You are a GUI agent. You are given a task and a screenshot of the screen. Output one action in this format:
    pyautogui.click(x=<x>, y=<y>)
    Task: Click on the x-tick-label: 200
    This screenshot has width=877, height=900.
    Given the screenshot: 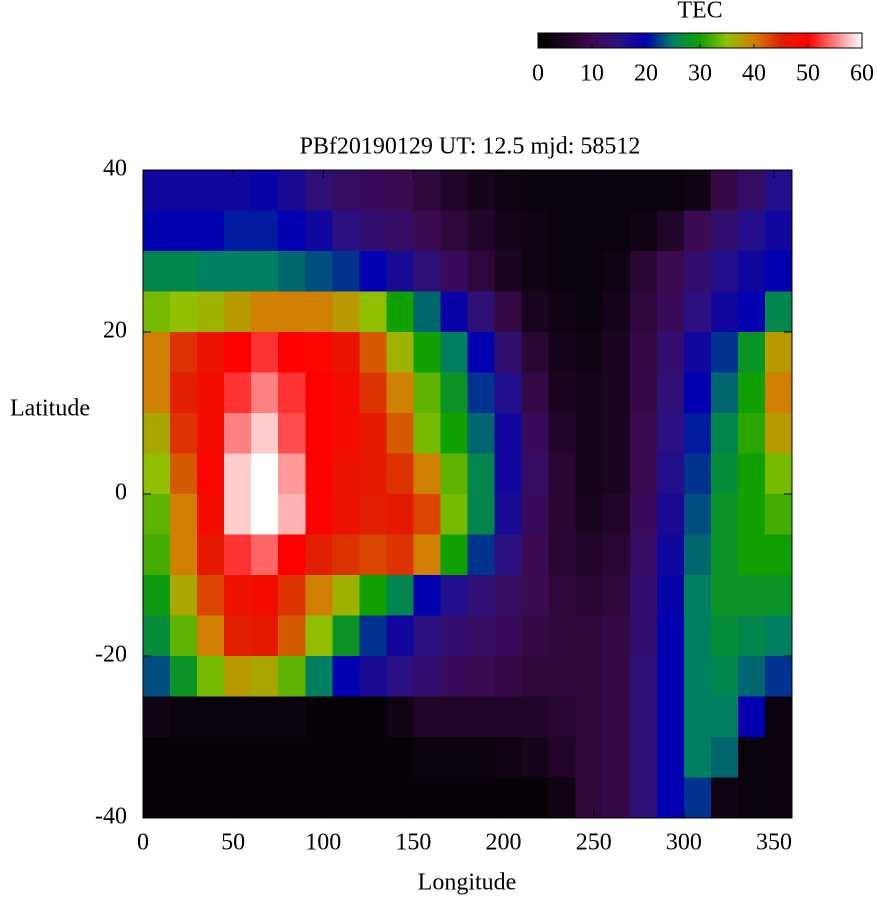 What is the action you would take?
    pyautogui.click(x=504, y=843)
    